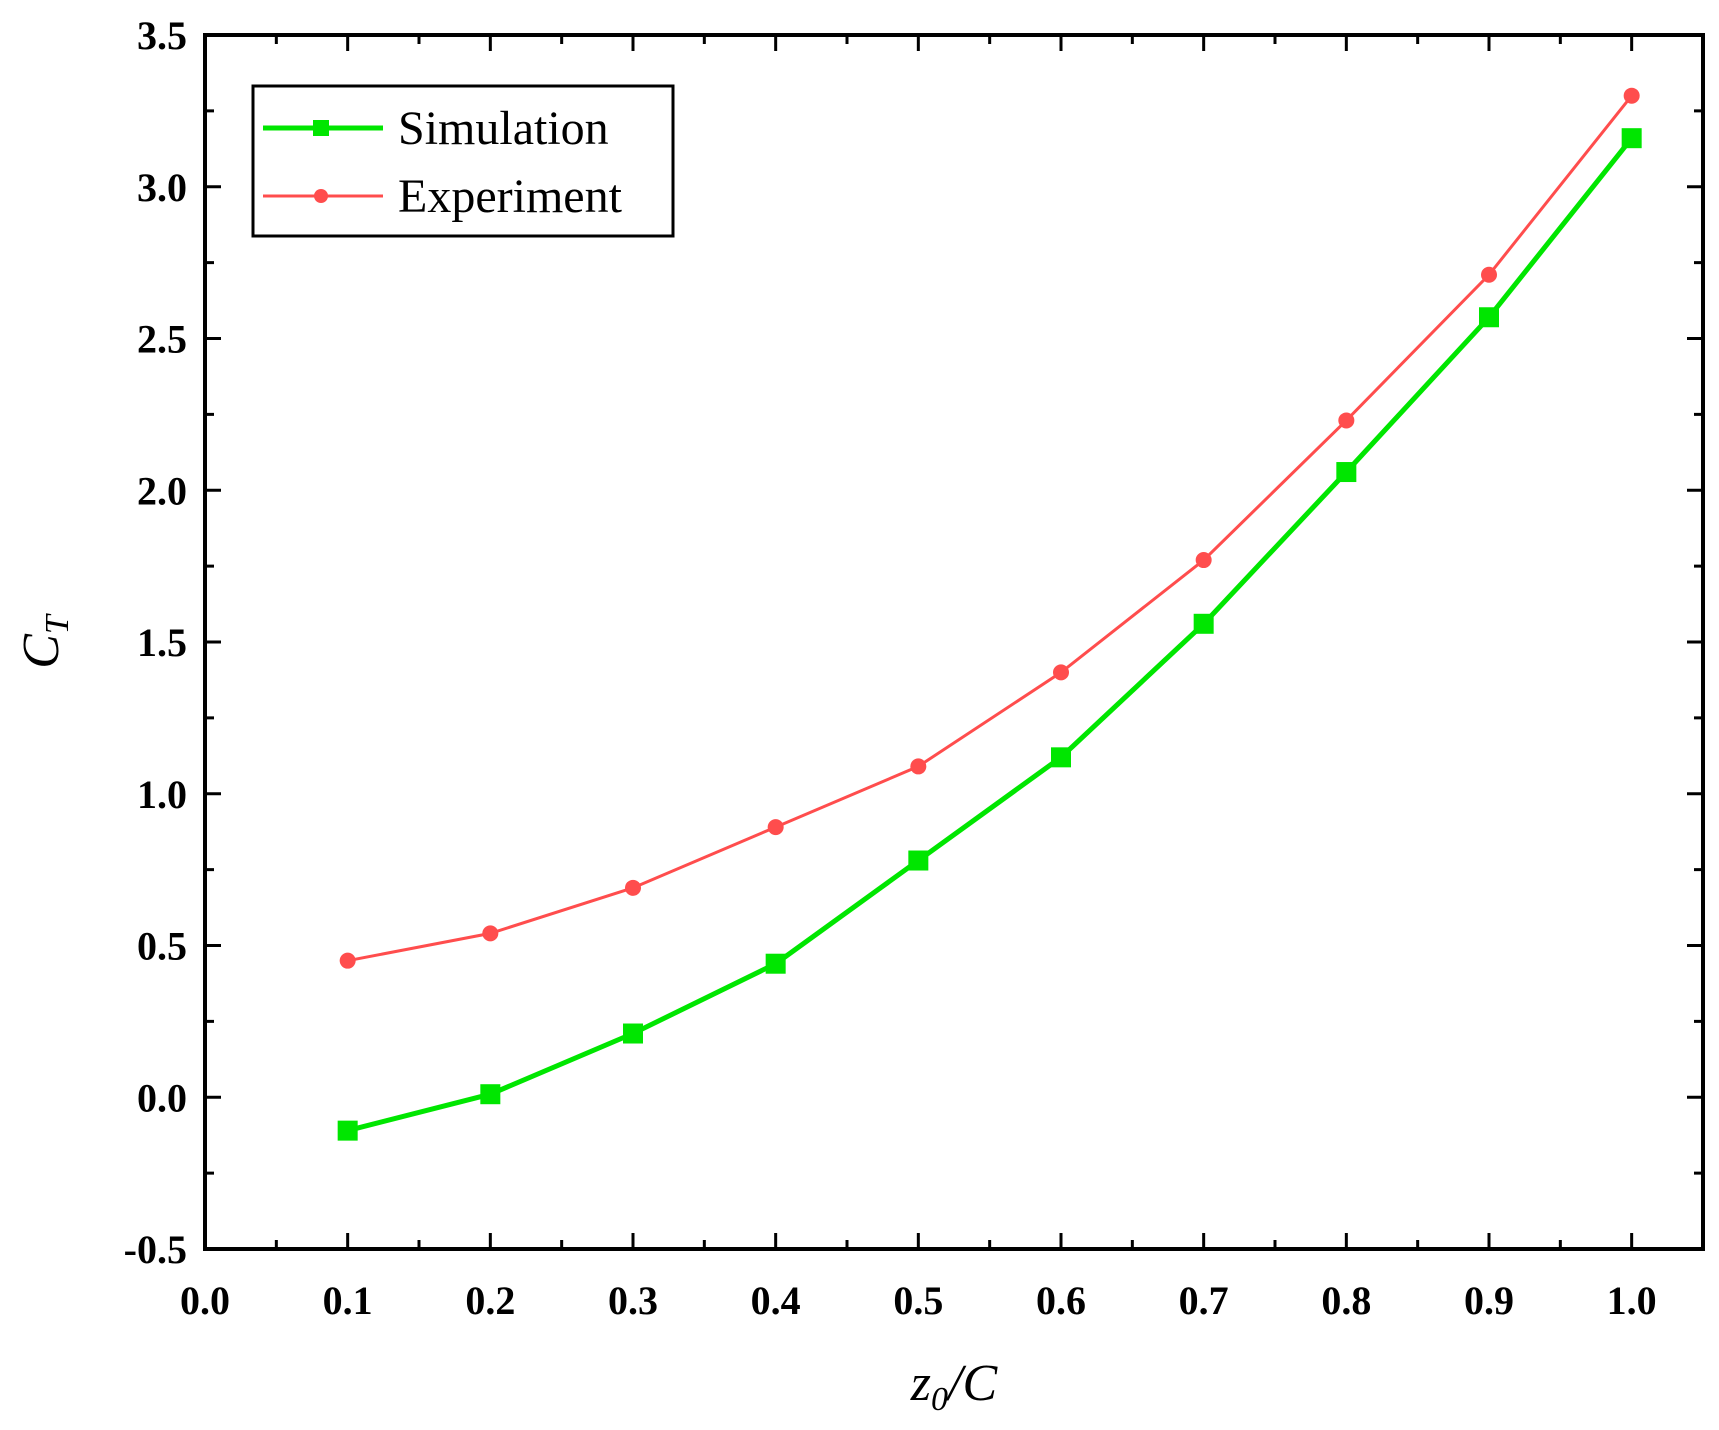 This screenshot has width=1719, height=1430. Describe the element at coordinates (162, 642) in the screenshot. I see `y-tick-label: 1.5` at that location.